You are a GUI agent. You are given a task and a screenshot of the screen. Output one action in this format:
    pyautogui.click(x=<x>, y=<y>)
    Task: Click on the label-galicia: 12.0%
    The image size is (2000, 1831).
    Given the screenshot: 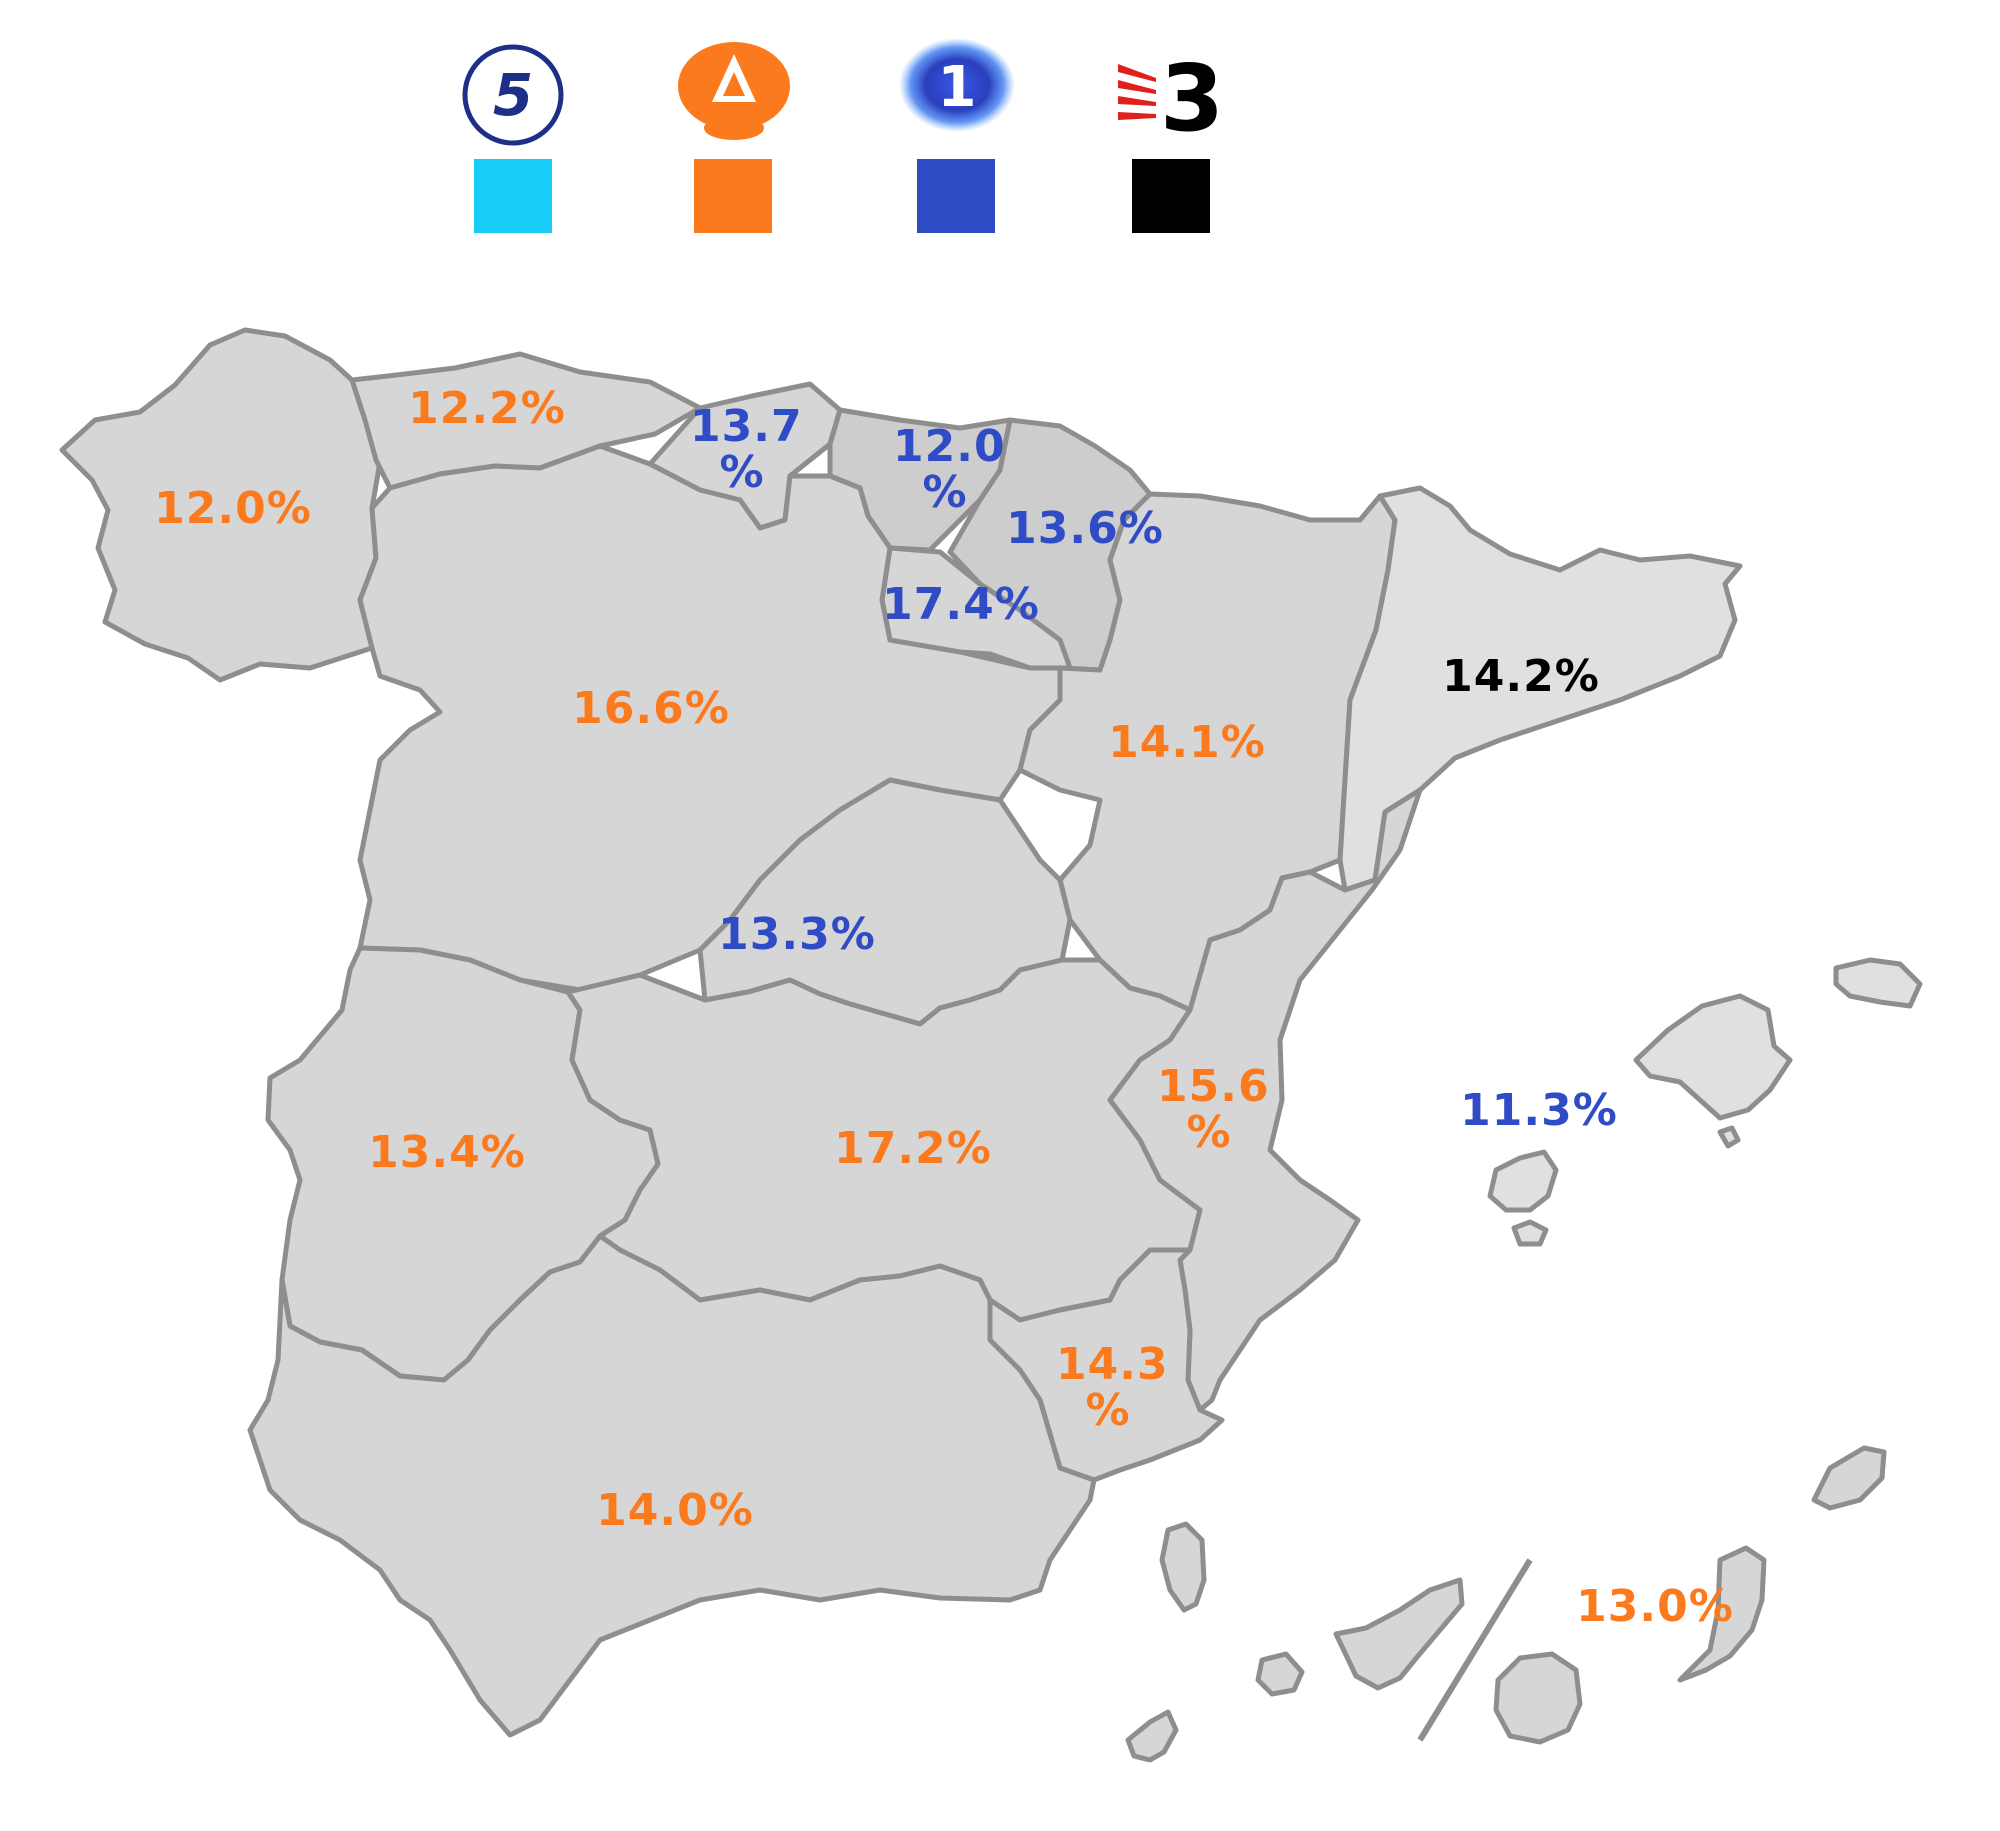 What is the action you would take?
    pyautogui.click(x=233, y=508)
    